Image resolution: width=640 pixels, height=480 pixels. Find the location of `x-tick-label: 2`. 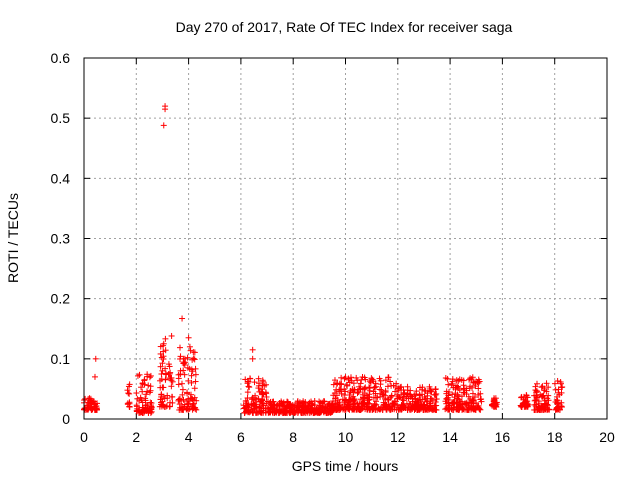

x-tick-label: 2 is located at coordinates (136, 437).